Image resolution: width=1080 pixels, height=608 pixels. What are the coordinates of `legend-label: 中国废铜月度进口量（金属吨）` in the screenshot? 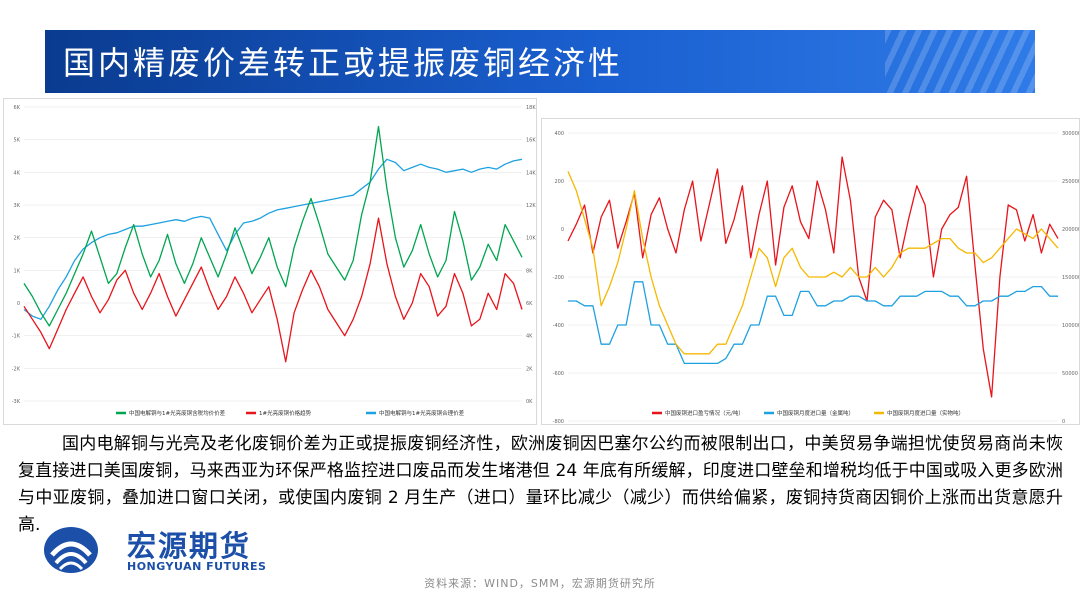 It's located at (815, 413).